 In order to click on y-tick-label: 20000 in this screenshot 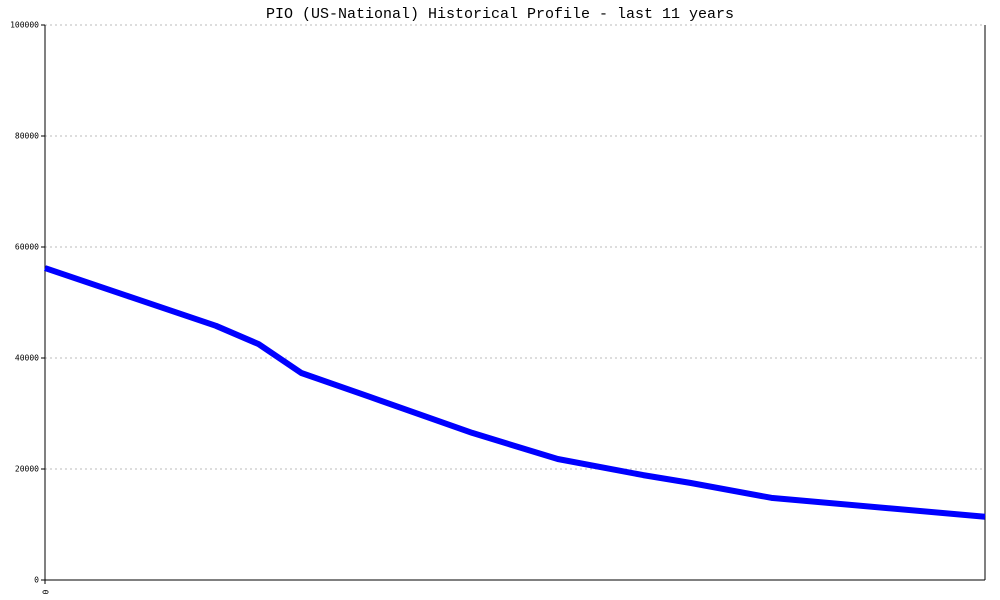, I will do `click(27, 469)`.